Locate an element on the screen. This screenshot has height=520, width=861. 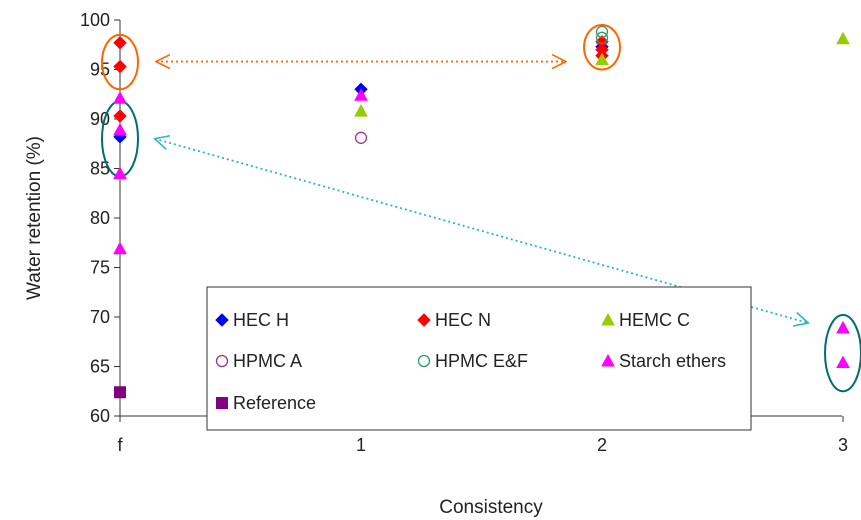
legend-marker-hemc-c is located at coordinates (608, 319).